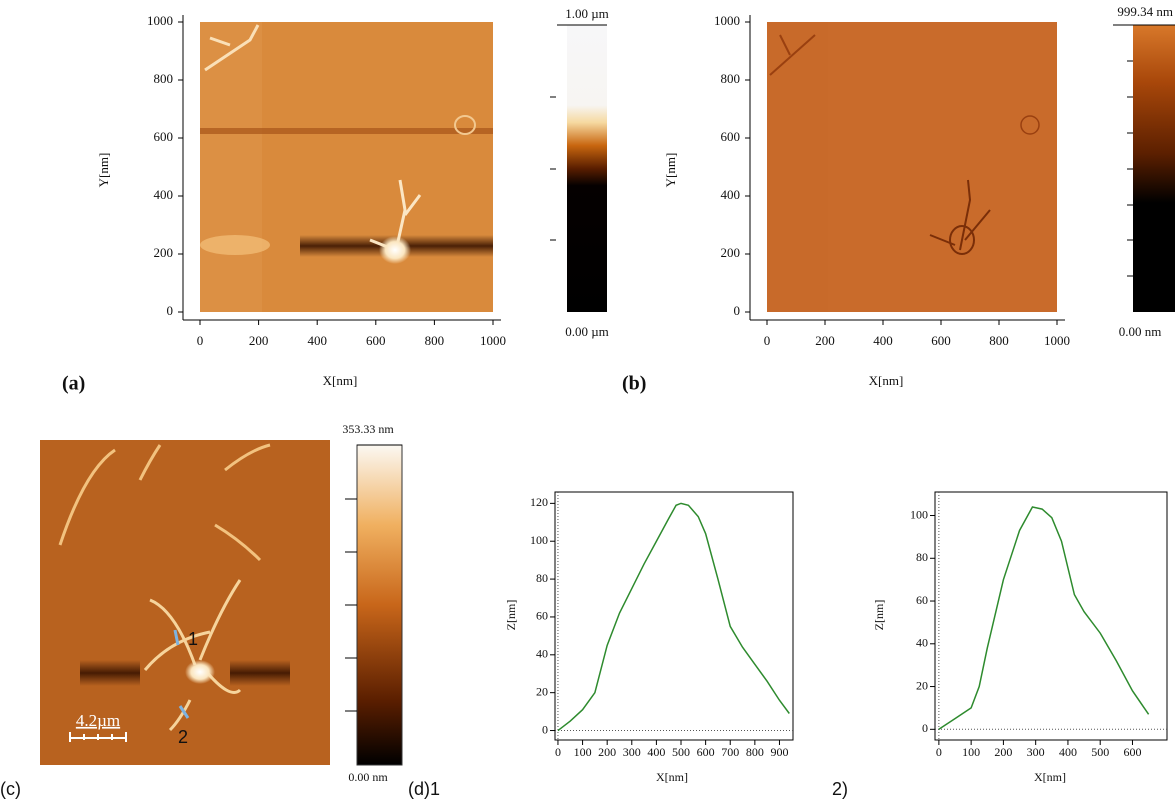 The image size is (1175, 807). I want to click on marker-label: 2, so click(183, 737).